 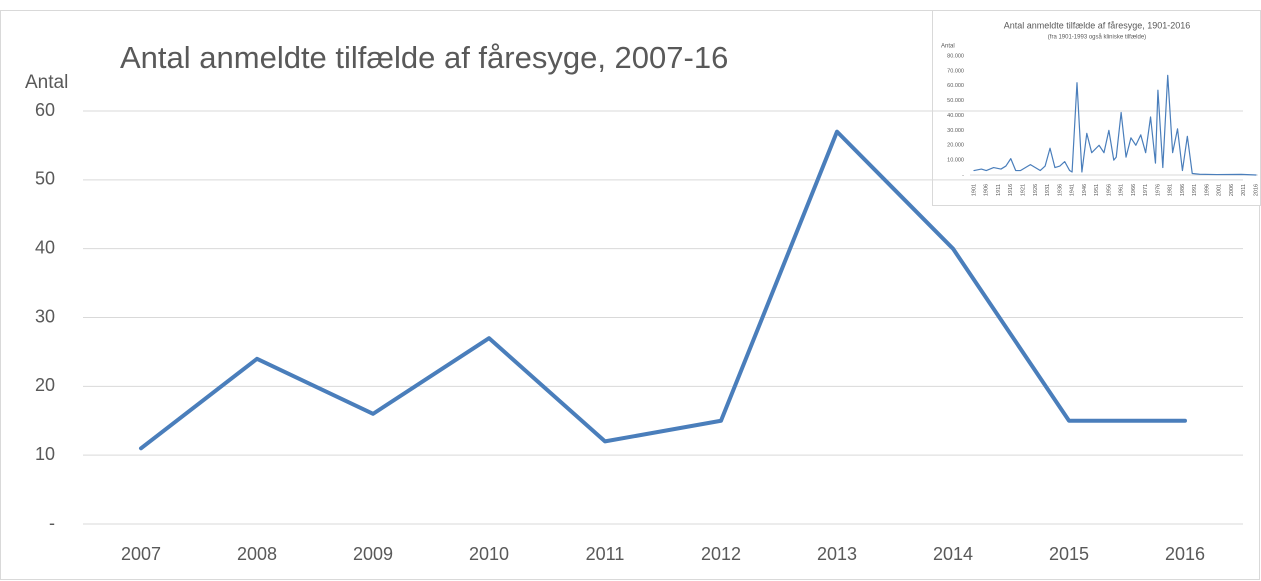 I want to click on inset-y-axis-label: Antal, so click(x=948, y=47).